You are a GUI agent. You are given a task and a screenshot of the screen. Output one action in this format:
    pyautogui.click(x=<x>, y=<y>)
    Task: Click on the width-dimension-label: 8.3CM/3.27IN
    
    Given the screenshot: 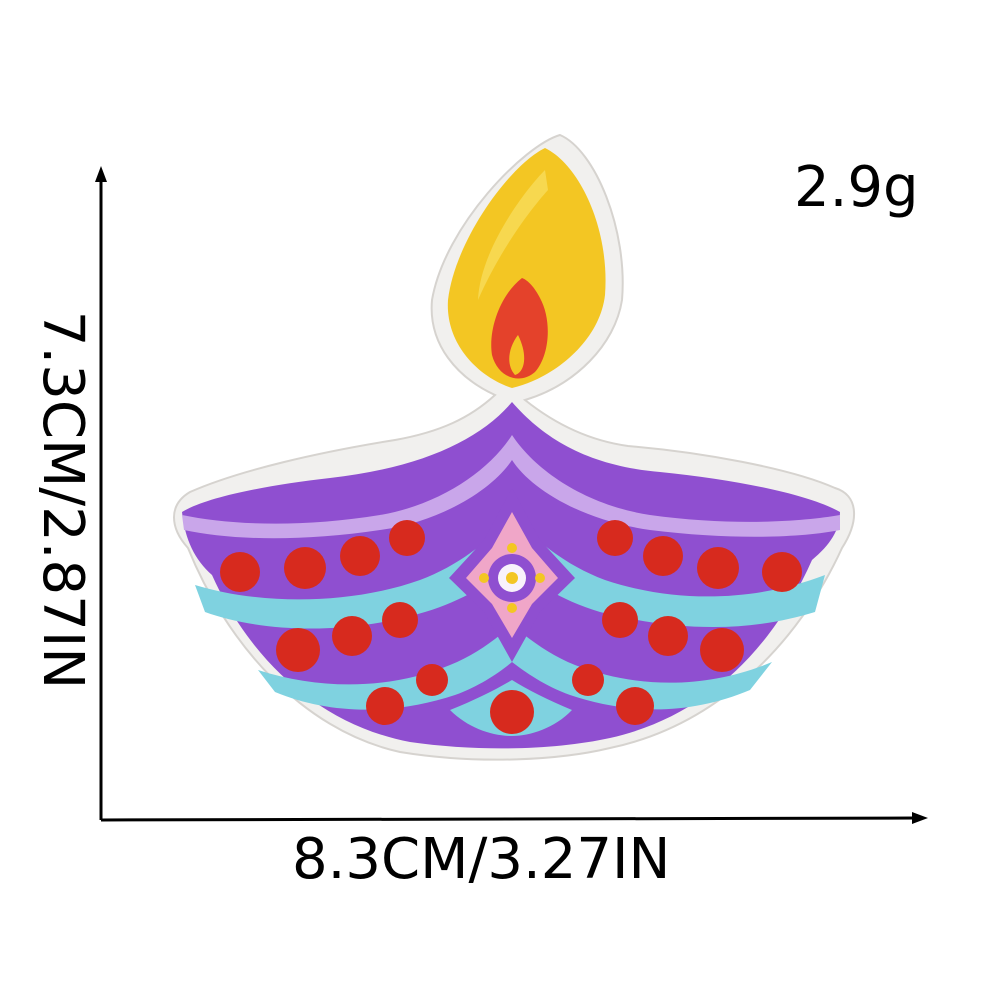 What is the action you would take?
    pyautogui.click(x=481, y=859)
    